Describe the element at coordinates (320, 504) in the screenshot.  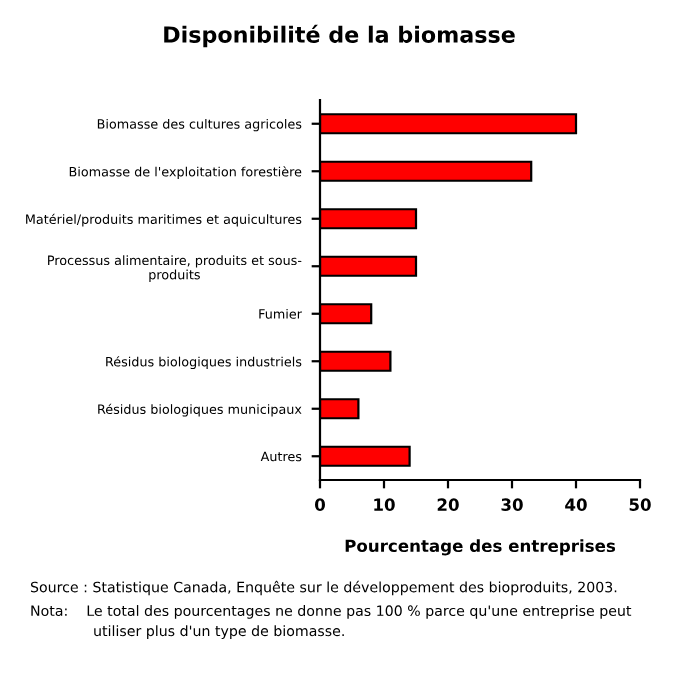
I see `x-tick-label: 0` at that location.